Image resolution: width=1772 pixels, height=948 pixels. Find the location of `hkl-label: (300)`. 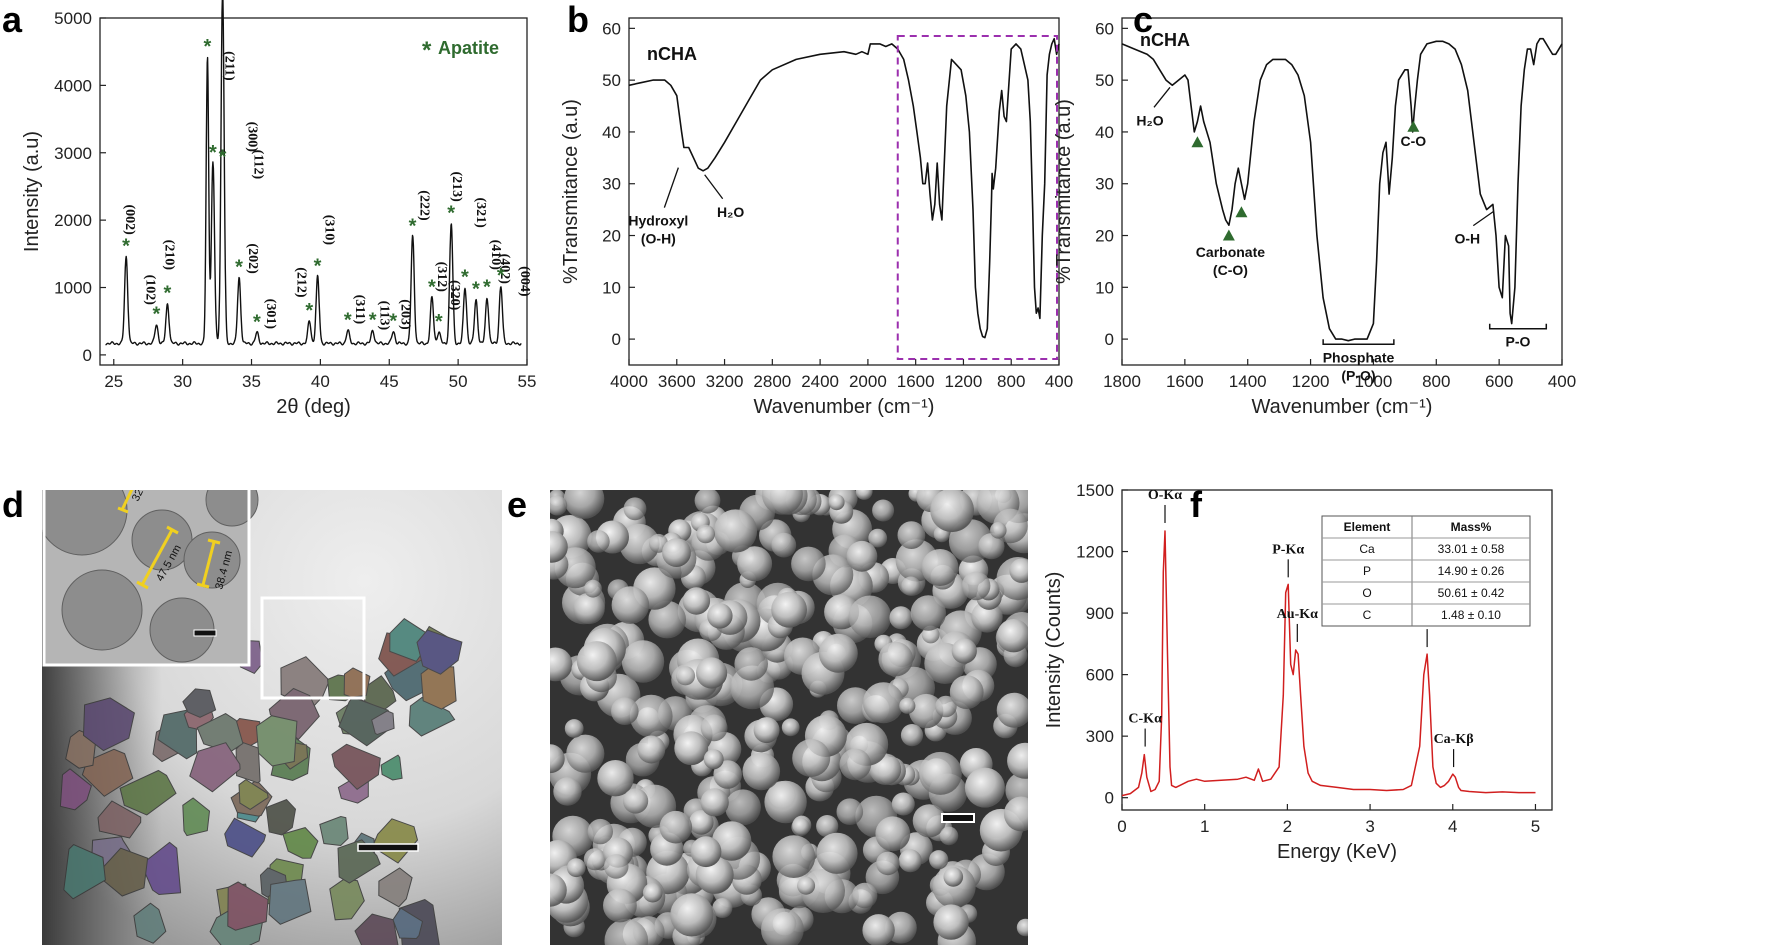

hkl-label: (300) is located at coordinates (252, 137).